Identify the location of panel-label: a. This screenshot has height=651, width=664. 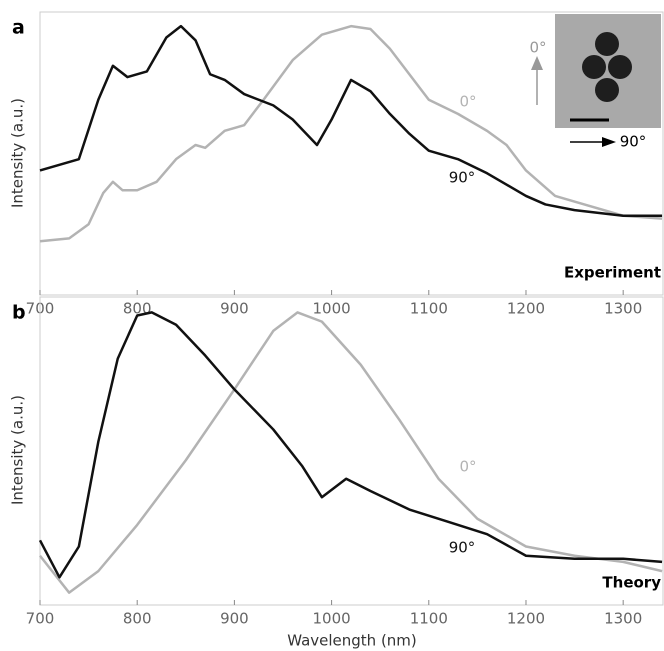
(18, 28).